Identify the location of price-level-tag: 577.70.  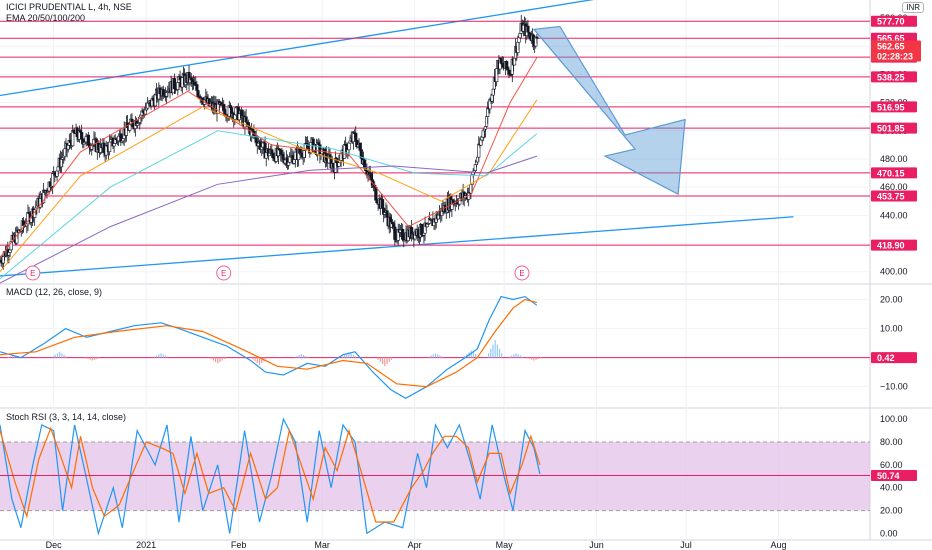
(894, 21).